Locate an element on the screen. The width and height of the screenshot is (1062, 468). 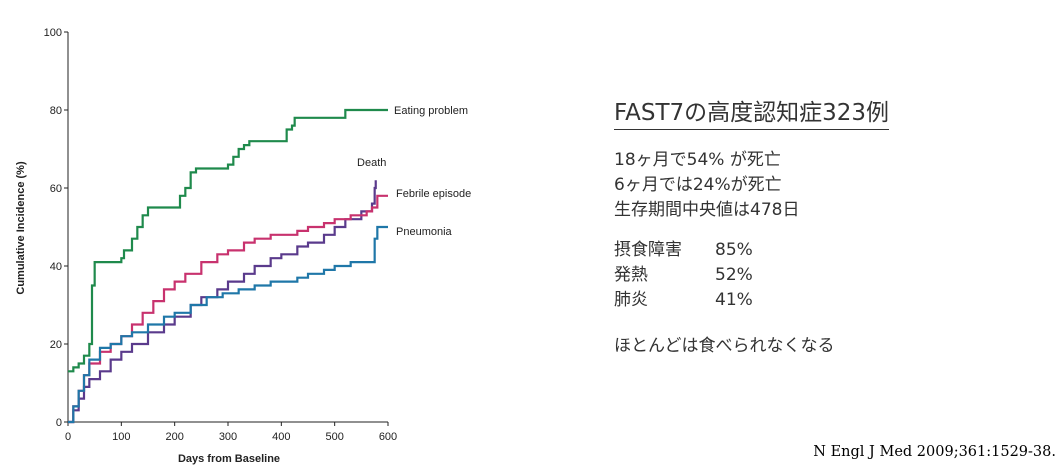
rate-row: 発熱 52% is located at coordinates (814, 275).